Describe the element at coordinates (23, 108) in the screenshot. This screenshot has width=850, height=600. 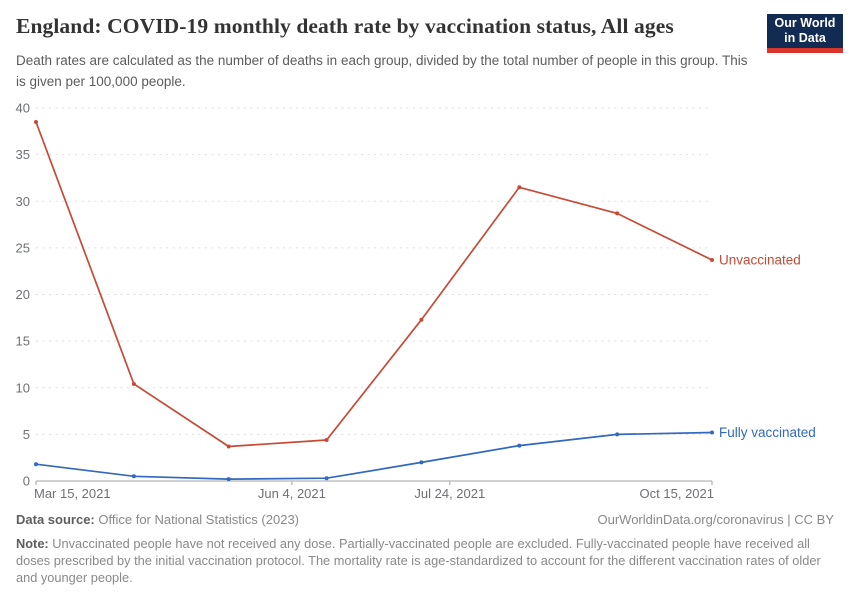
I see `y-tick-label: 40` at that location.